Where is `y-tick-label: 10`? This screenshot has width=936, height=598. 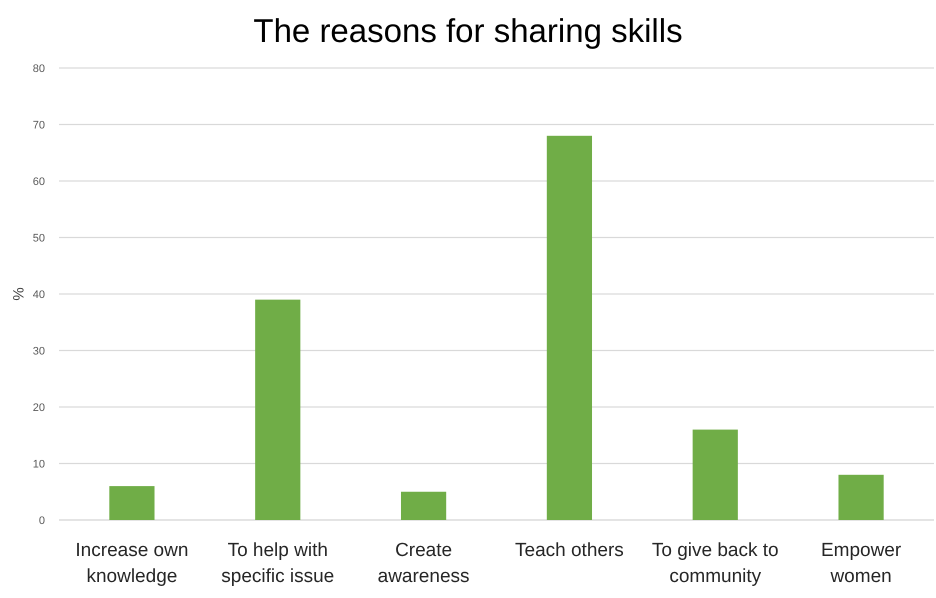
y-tick-label: 10 is located at coordinates (38, 464).